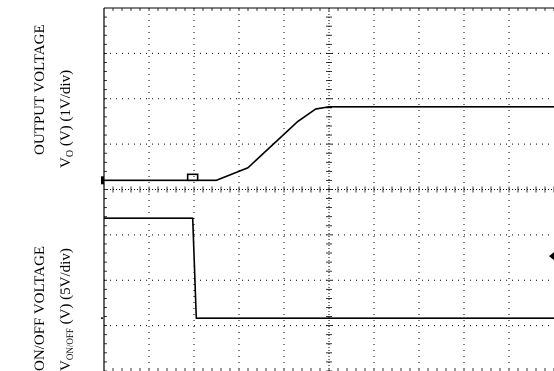 The image size is (554, 371). Describe the element at coordinates (102, 318) in the screenshot. I see `channel2-ground-marker` at that location.